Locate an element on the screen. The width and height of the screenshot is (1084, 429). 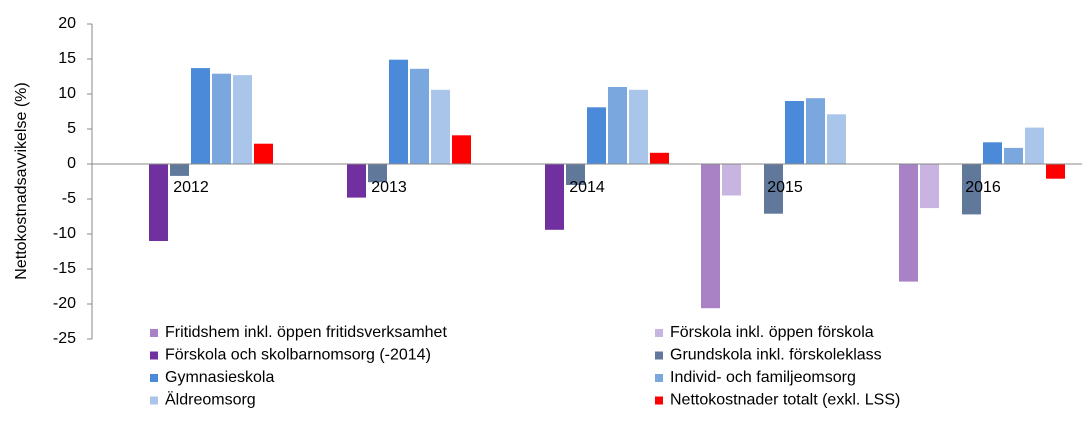
x-tick-label: 2012 is located at coordinates (191, 187).